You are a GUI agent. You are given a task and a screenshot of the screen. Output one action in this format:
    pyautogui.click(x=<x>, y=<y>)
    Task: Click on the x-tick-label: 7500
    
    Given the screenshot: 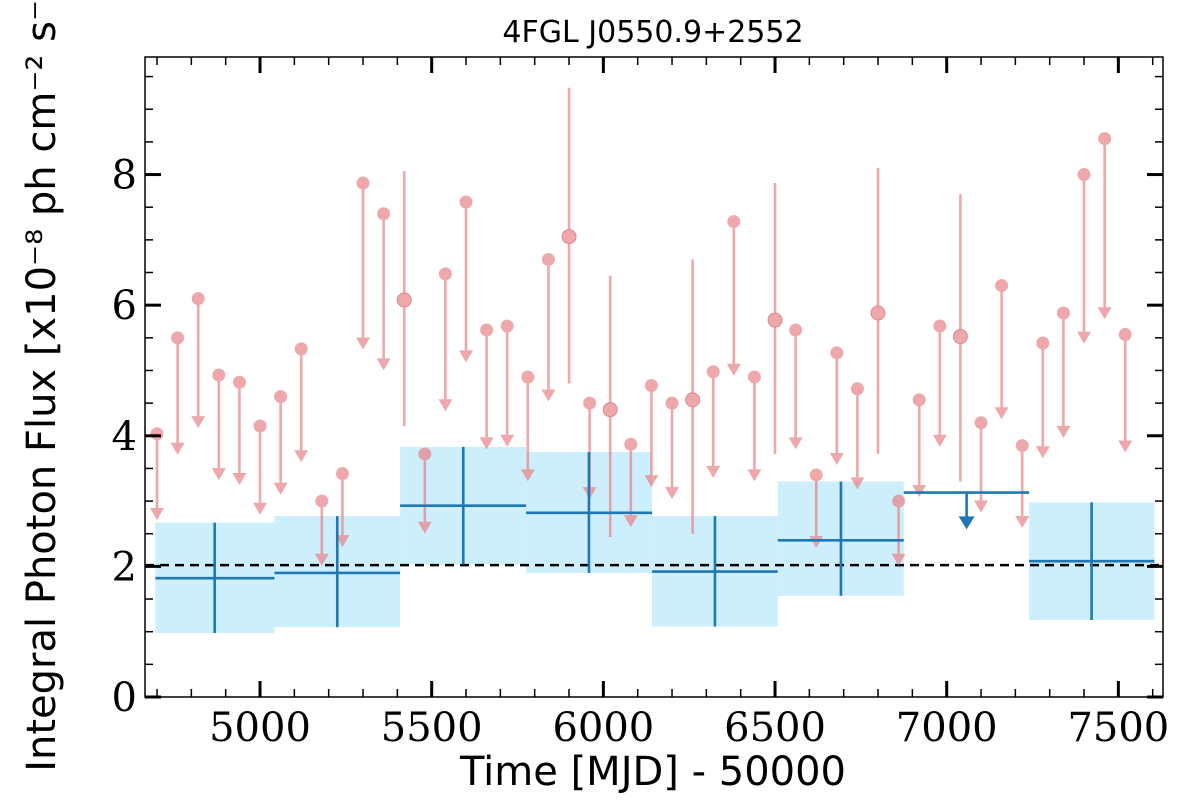 What is the action you would take?
    pyautogui.click(x=1118, y=728)
    